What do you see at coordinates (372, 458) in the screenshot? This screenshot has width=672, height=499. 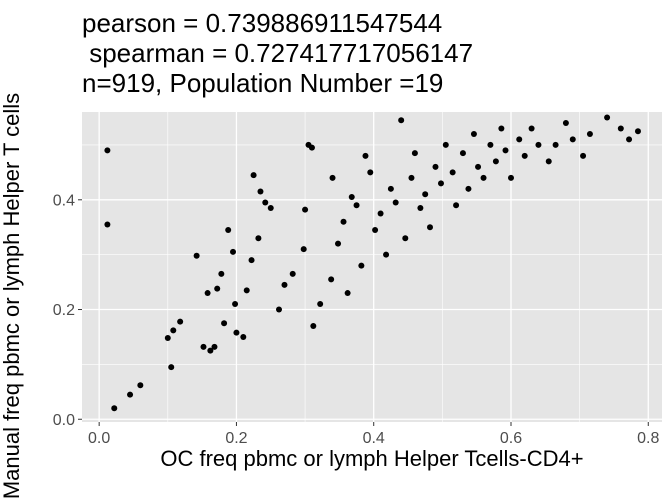 I see `x-axis-label: OC freq pbmc or lymph Helper Tcells-CD4+` at bounding box center [372, 458].